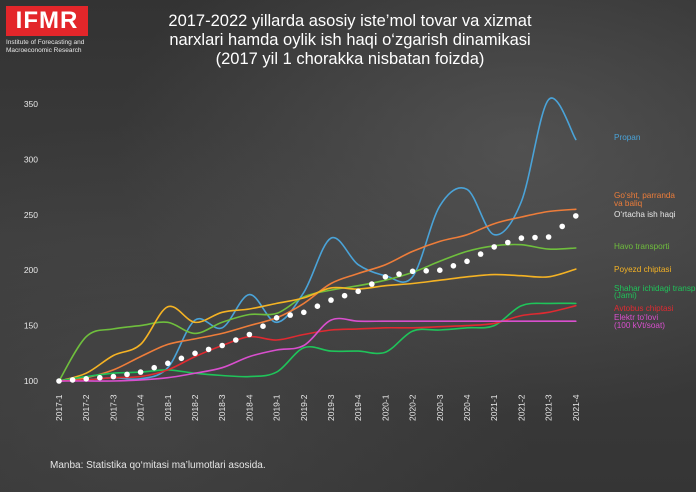 This screenshot has width=696, height=492. Describe the element at coordinates (643, 269) in the screenshot. I see `legend-label: Poyezd chiptasi` at that location.